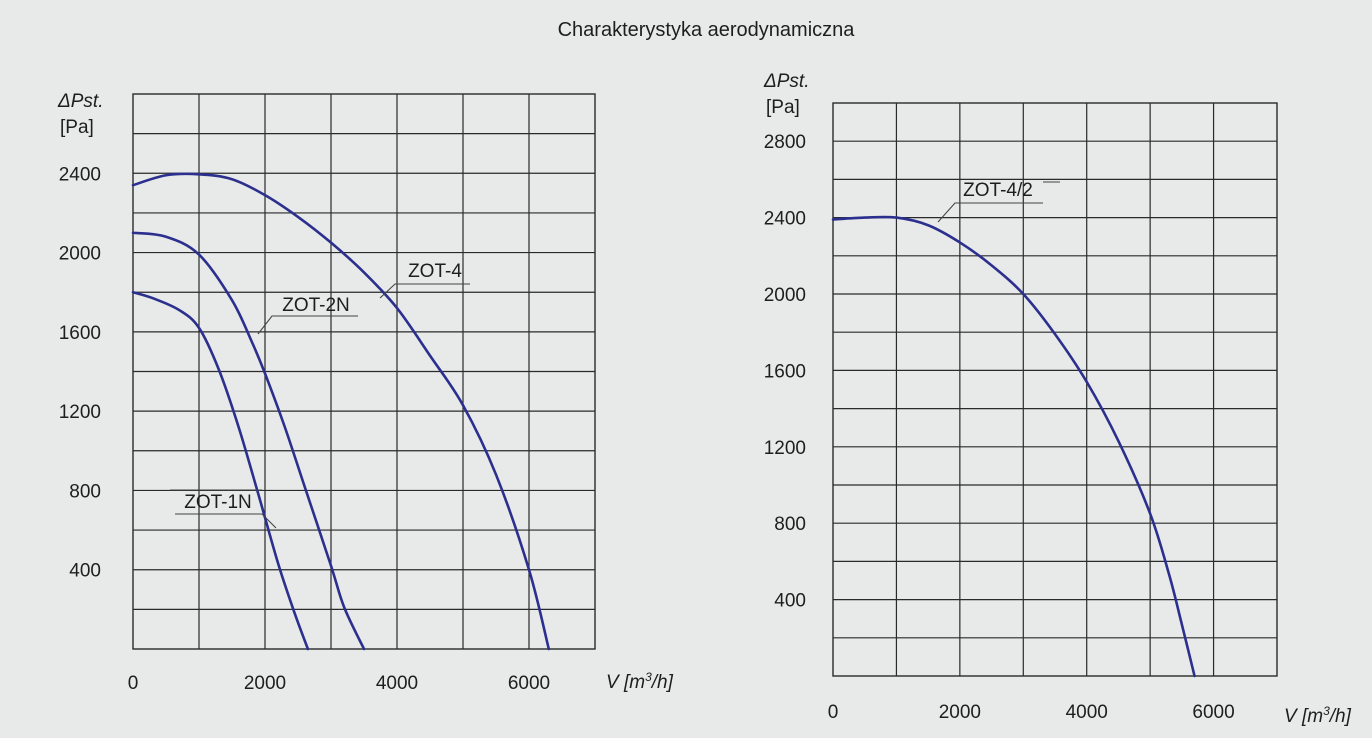 The height and width of the screenshot is (738, 1372). What do you see at coordinates (80, 372) in the screenshot?
I see `y-ticks-left: 400 800 1200 1600 2000 2400` at bounding box center [80, 372].